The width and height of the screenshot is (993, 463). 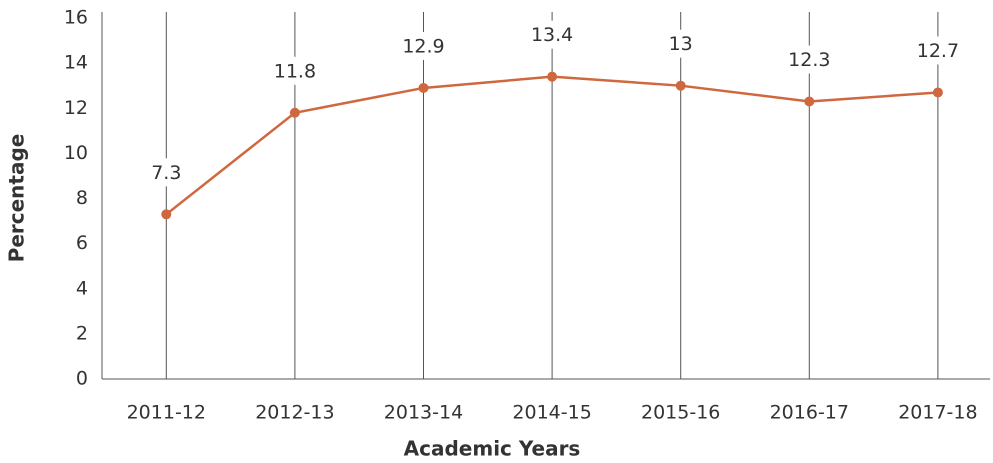 What do you see at coordinates (680, 413) in the screenshot?
I see `x-tick-label: 2015-16` at bounding box center [680, 413].